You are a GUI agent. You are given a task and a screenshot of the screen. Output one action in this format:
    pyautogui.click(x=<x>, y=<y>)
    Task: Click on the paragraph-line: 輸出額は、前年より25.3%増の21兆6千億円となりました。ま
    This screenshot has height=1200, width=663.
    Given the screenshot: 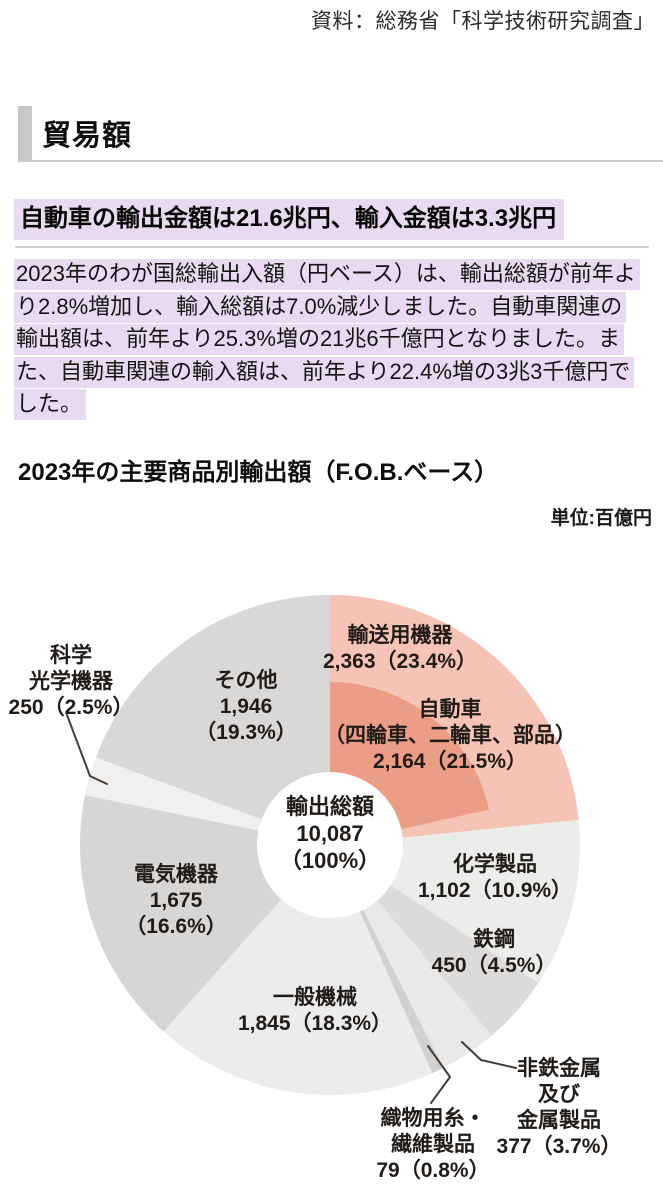 What is the action you would take?
    pyautogui.click(x=336, y=339)
    